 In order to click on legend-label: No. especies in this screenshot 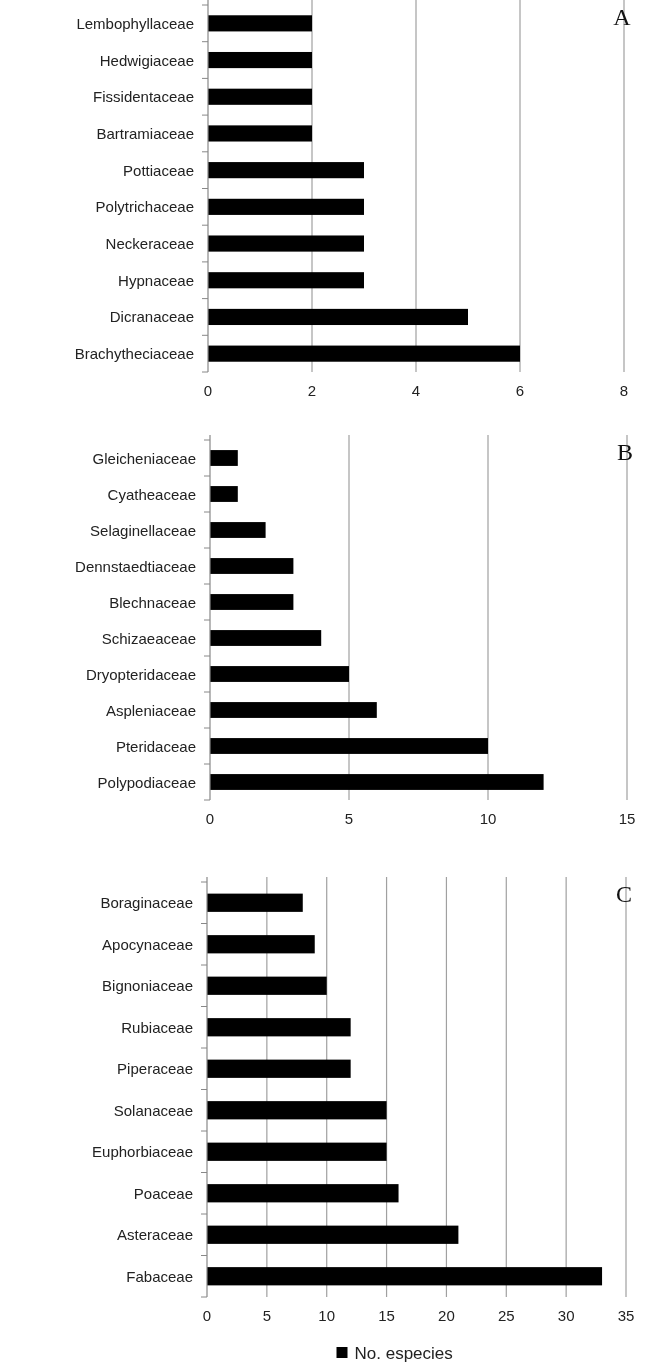, I will do `click(403, 1353)`.